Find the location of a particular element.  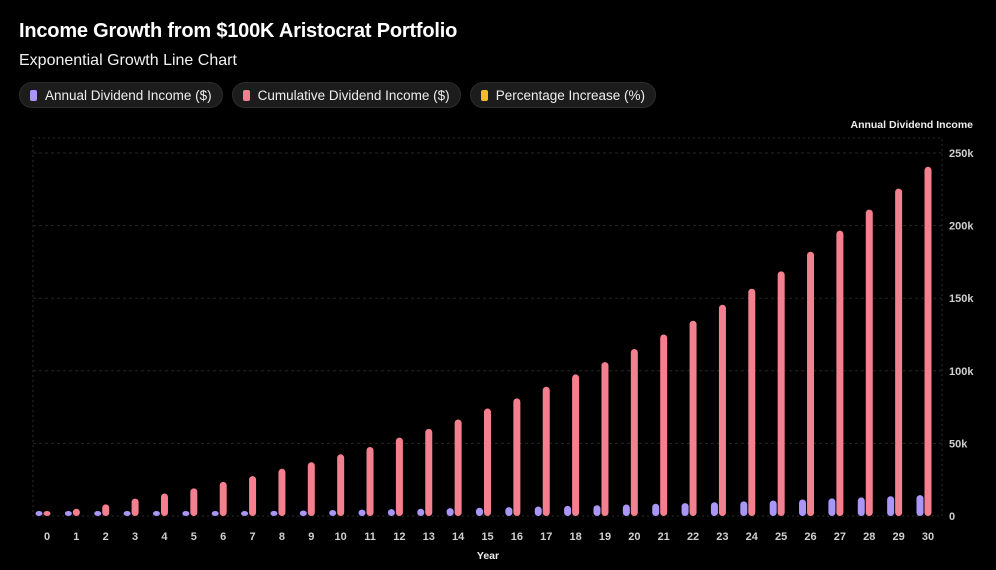

x-tick-label: 2 is located at coordinates (106, 537).